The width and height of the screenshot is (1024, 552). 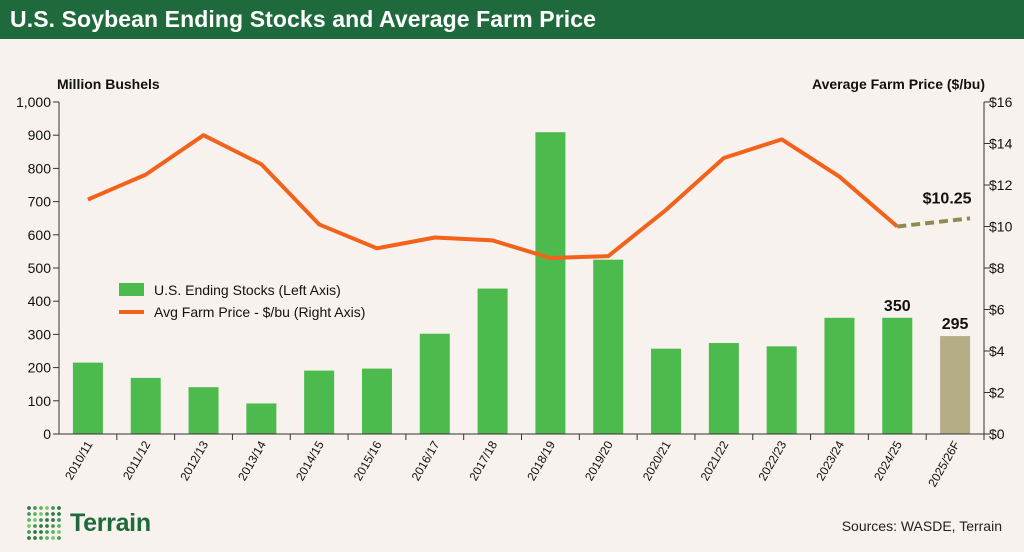 I want to click on x-tick-label: 2025/26F, so click(x=943, y=464).